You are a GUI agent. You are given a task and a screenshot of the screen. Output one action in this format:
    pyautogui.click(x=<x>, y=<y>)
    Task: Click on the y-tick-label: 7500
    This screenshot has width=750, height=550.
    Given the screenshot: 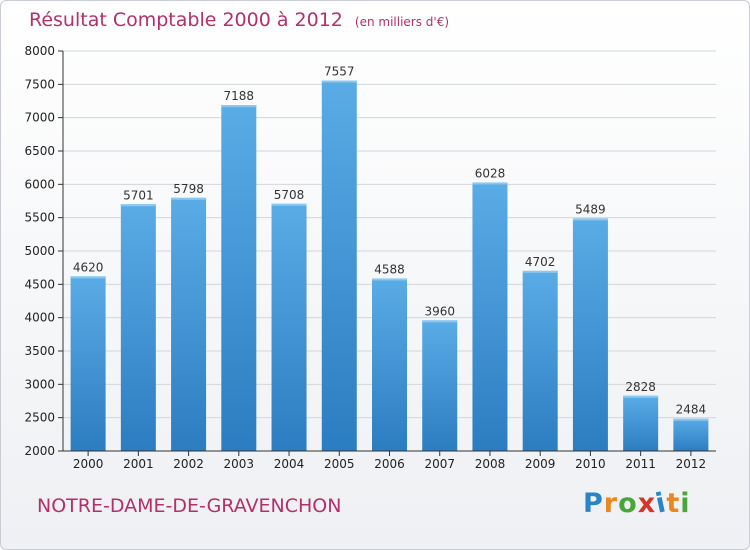 What is the action you would take?
    pyautogui.click(x=39, y=84)
    